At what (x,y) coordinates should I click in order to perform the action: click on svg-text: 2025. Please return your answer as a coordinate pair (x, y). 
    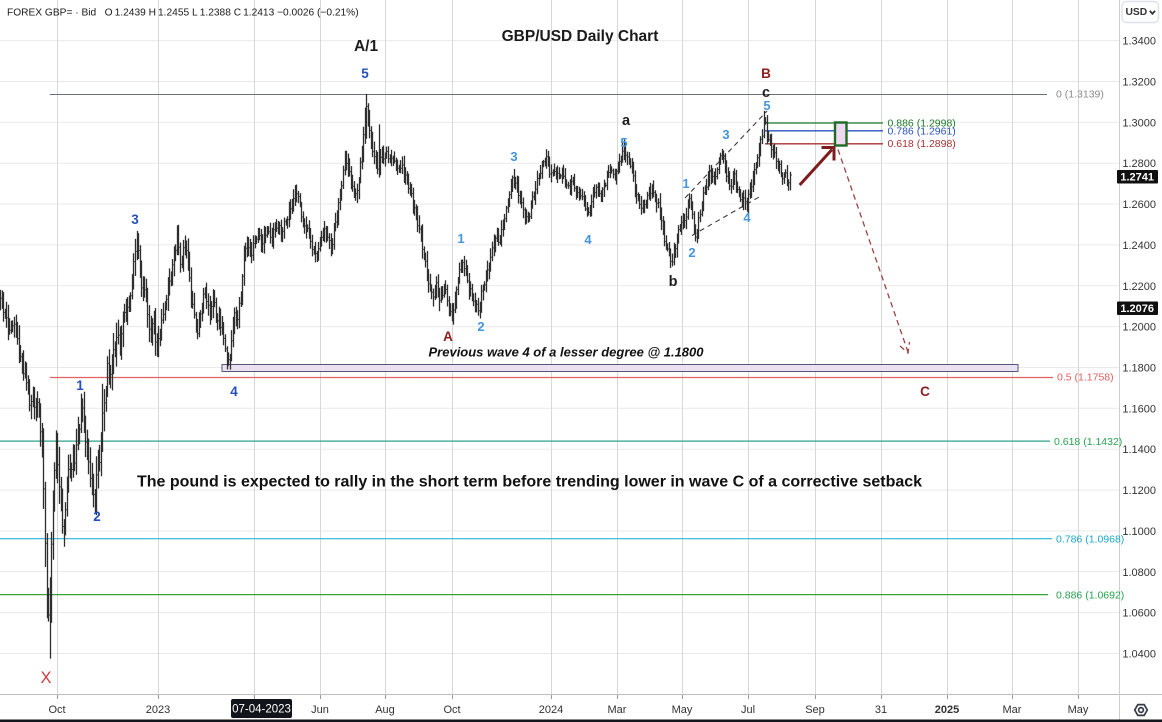
    Looking at the image, I should click on (947, 710).